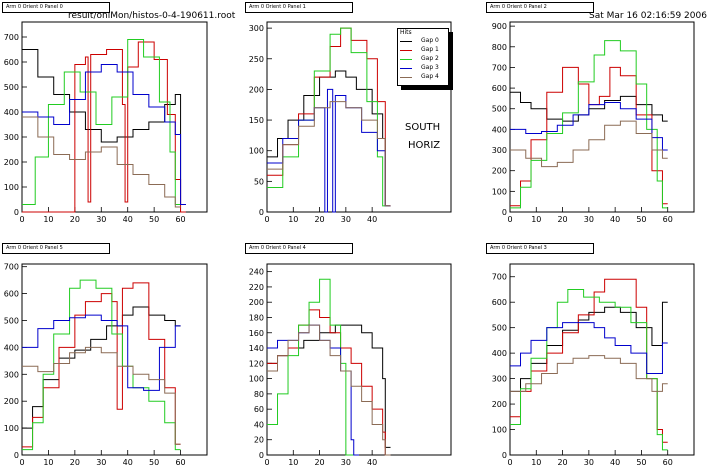  I want to click on annotation-horiz: HORIZ, so click(424, 145).